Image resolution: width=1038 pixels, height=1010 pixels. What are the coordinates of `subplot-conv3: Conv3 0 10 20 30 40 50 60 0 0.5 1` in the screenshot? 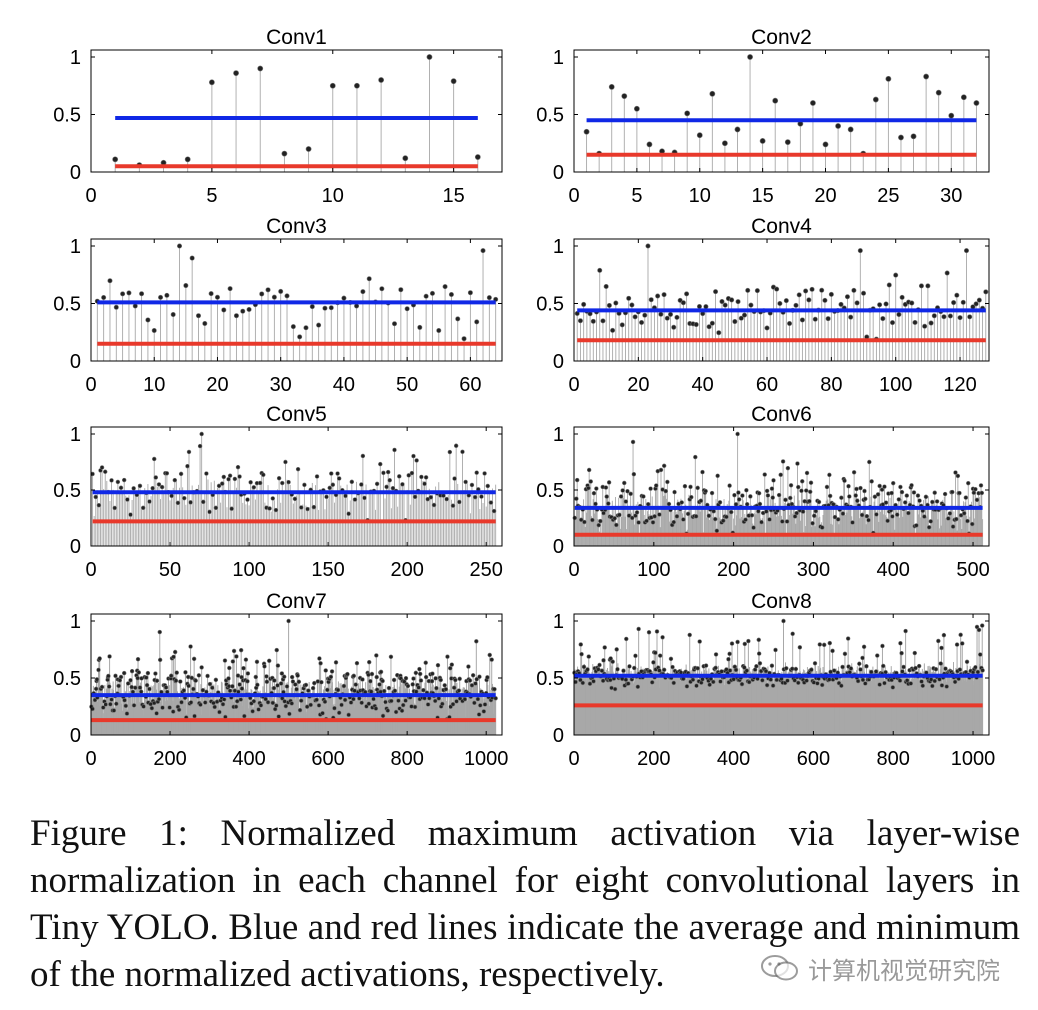 It's located at (278, 305).